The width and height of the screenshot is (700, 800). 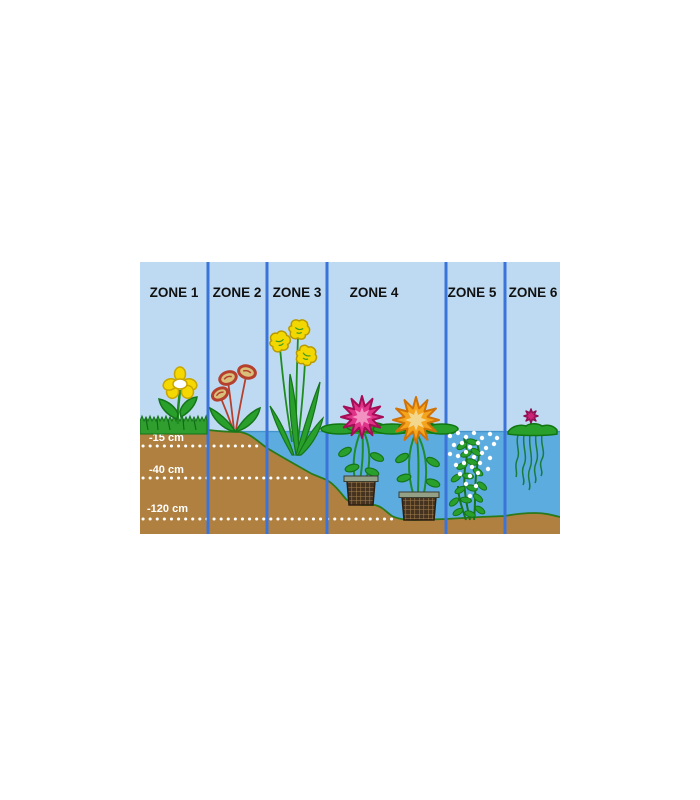 I want to click on zone2-marginal-plant, so click(x=234, y=398).